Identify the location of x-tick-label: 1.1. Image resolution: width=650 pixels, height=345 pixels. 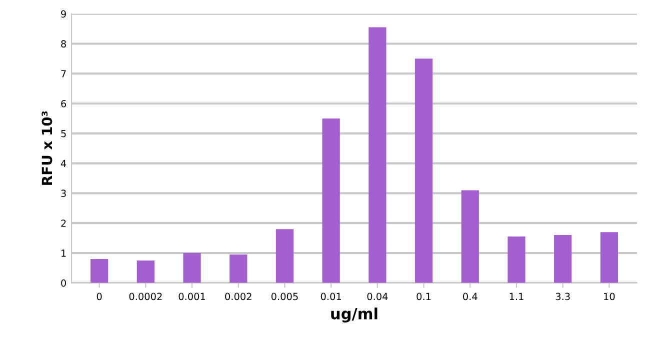
(517, 296).